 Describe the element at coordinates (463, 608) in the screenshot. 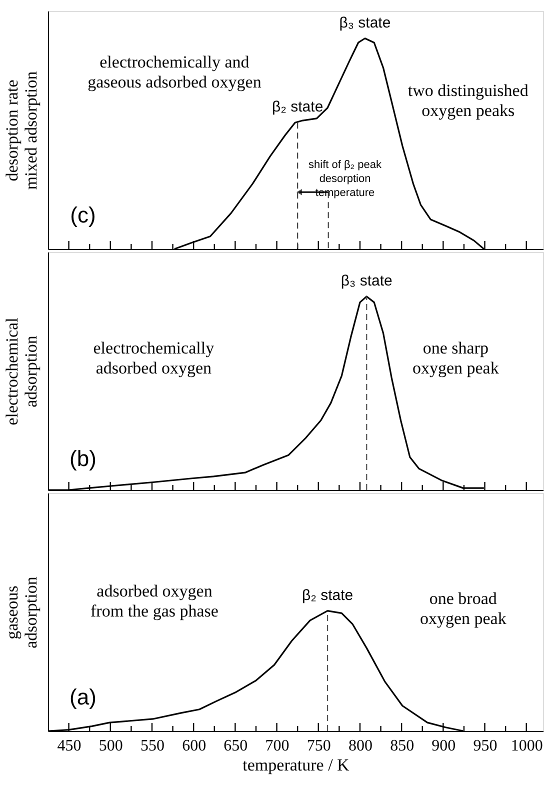

I see `annotation: one broad oxygen peak` at that location.